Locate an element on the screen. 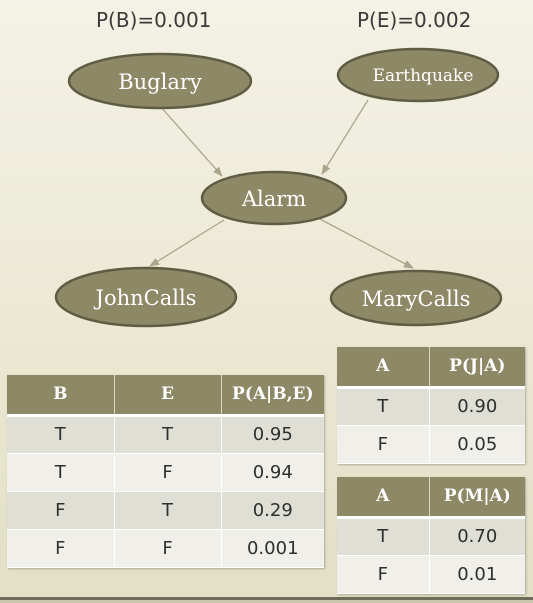 This screenshot has height=603, width=533. node-label-johncalls: JohnCalls is located at coordinates (145, 298).